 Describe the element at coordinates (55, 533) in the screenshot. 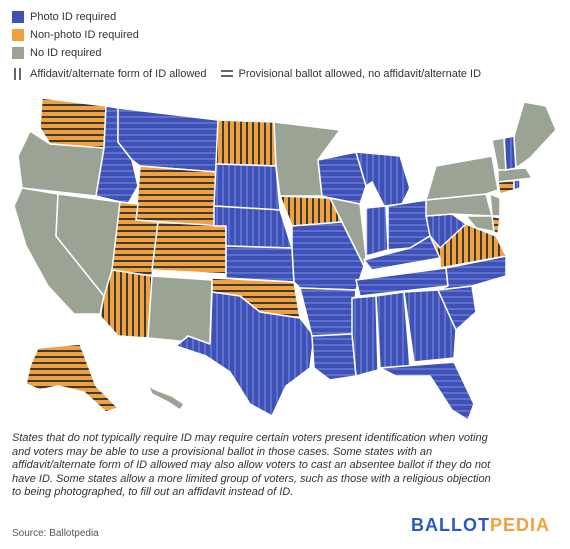

I see `source-credit: Source: Ballotpedia` at that location.